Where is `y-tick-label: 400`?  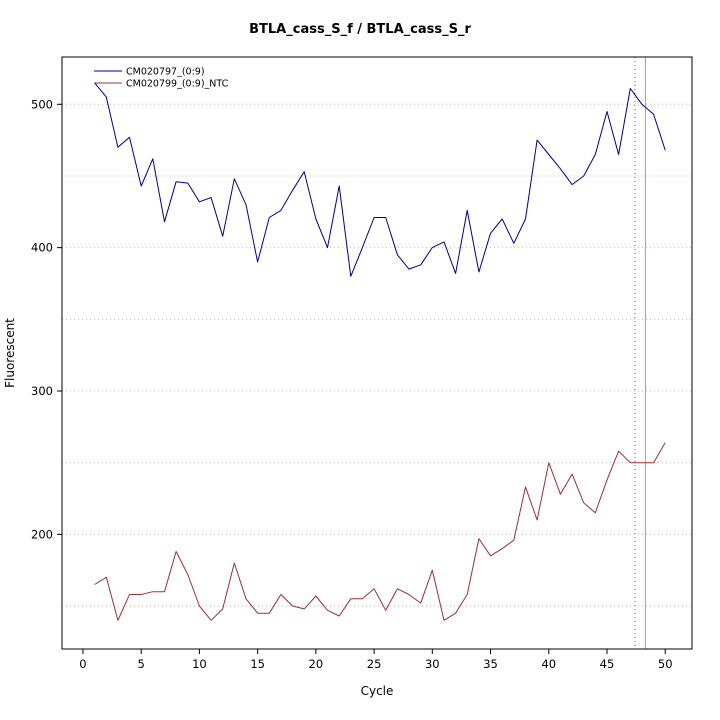
y-tick-label: 400 is located at coordinates (42, 248).